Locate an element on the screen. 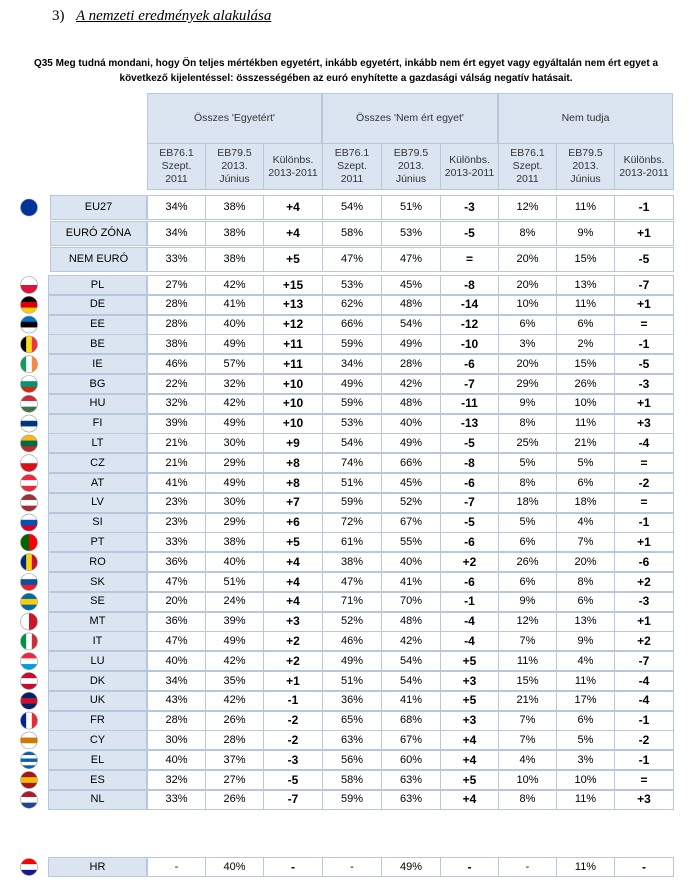 The height and width of the screenshot is (896, 690). cell: 29% is located at coordinates (234, 522).